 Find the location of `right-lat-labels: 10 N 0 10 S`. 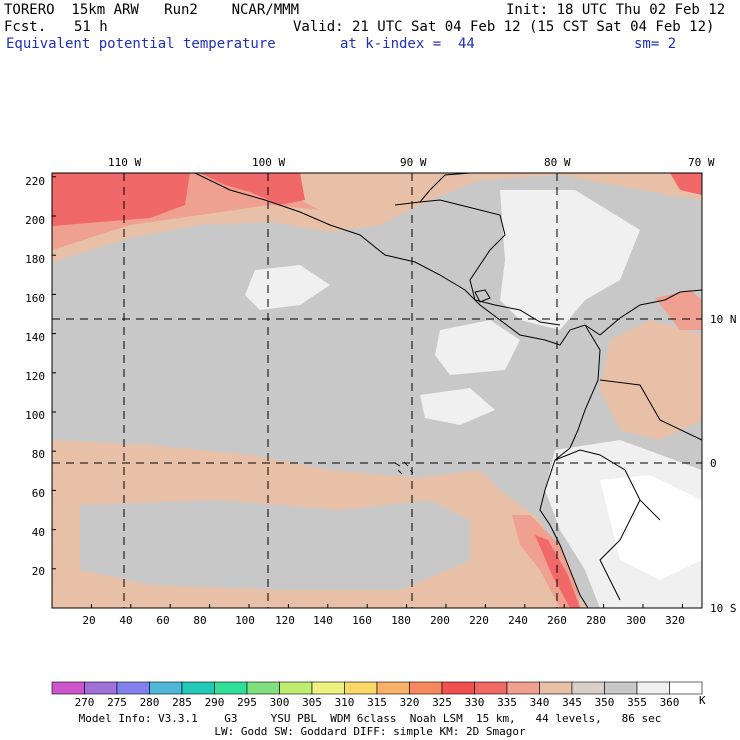

right-lat-labels: 10 N 0 10 S is located at coordinates (723, 464).